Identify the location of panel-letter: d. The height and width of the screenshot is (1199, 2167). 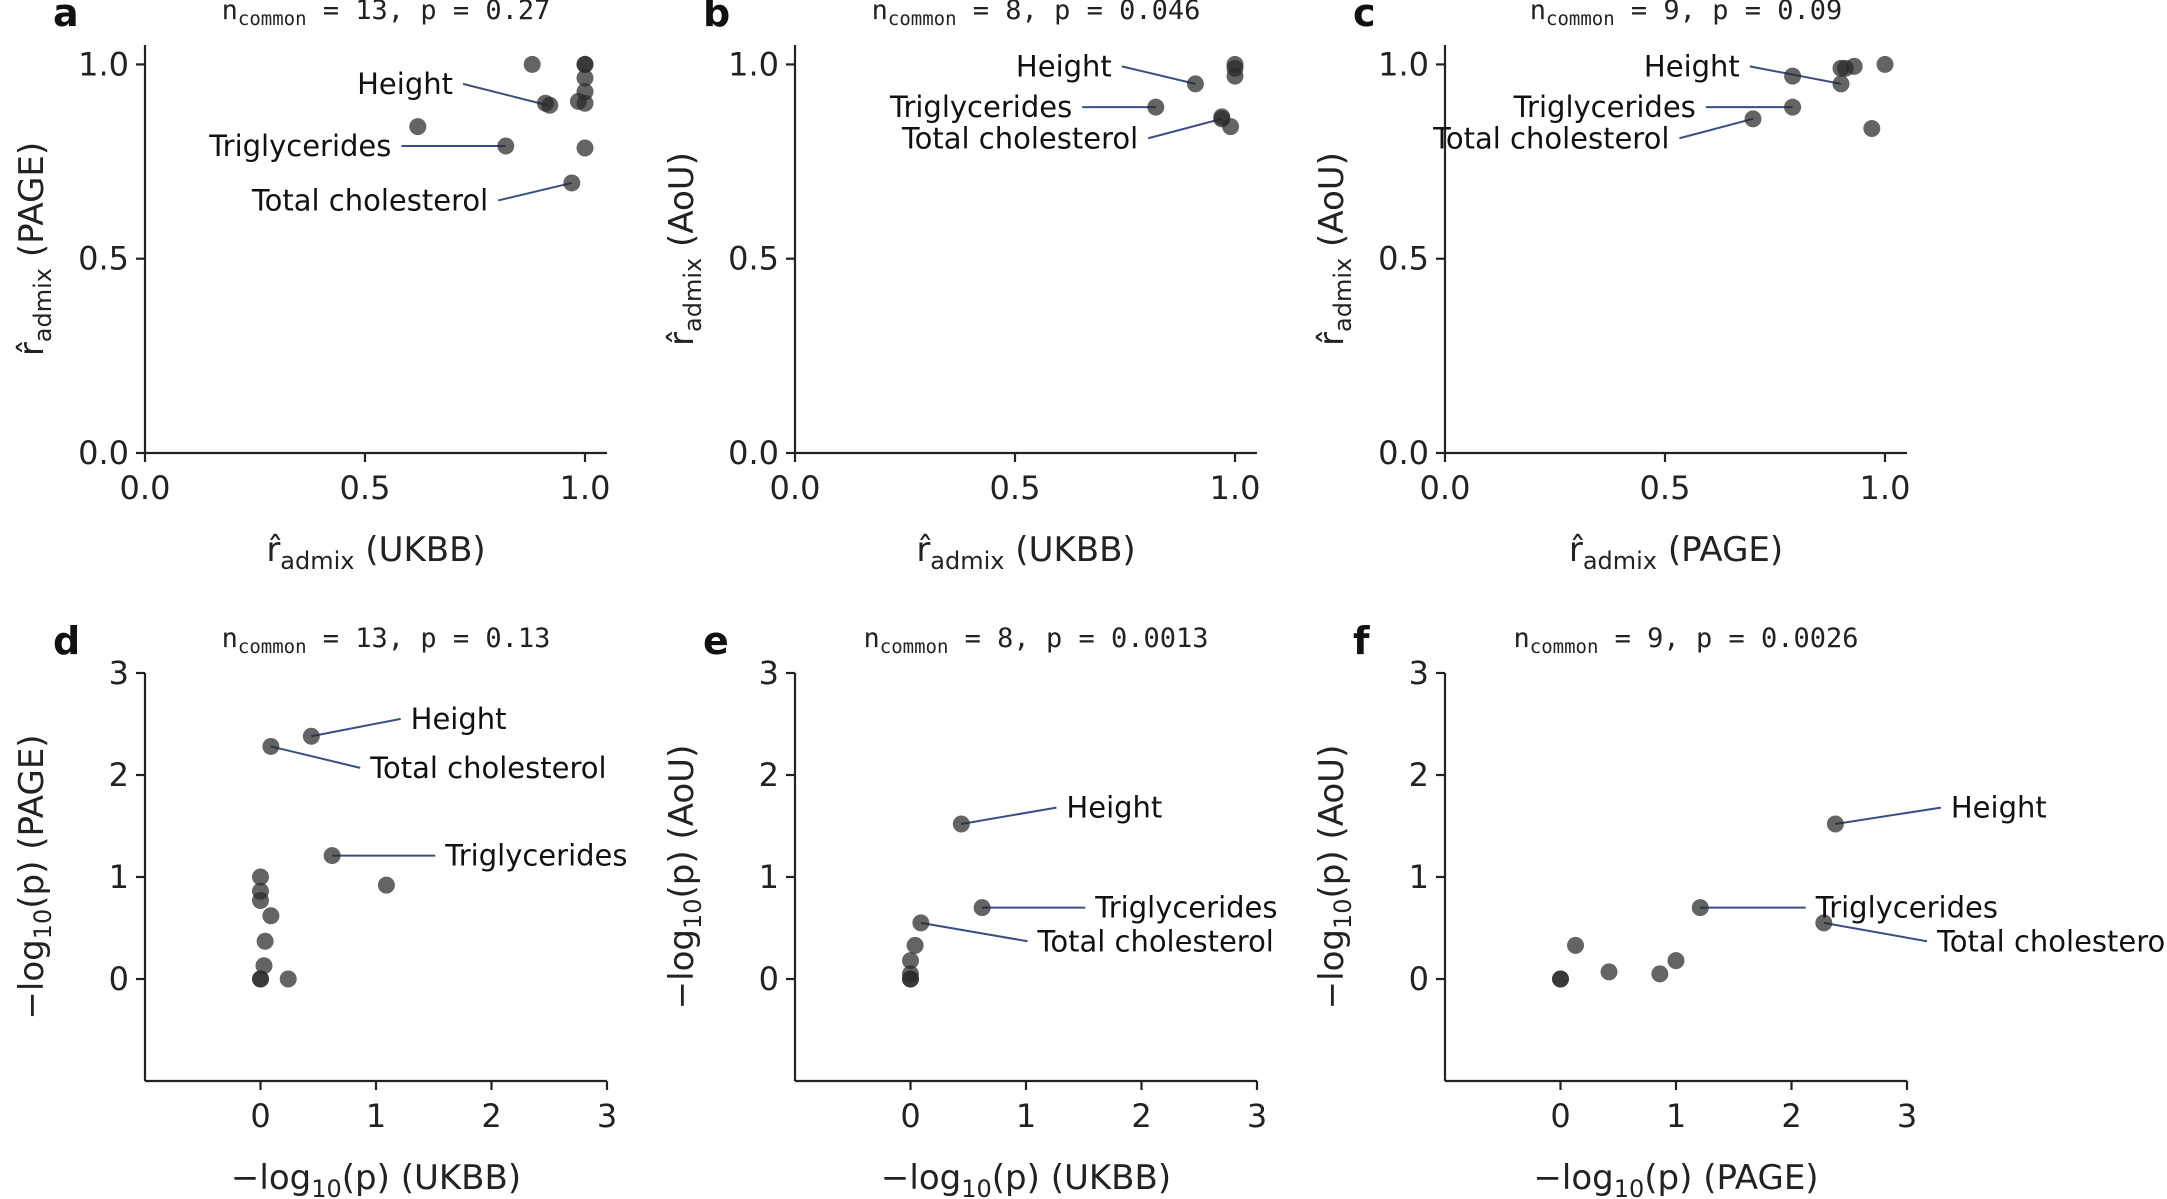
(66, 641).